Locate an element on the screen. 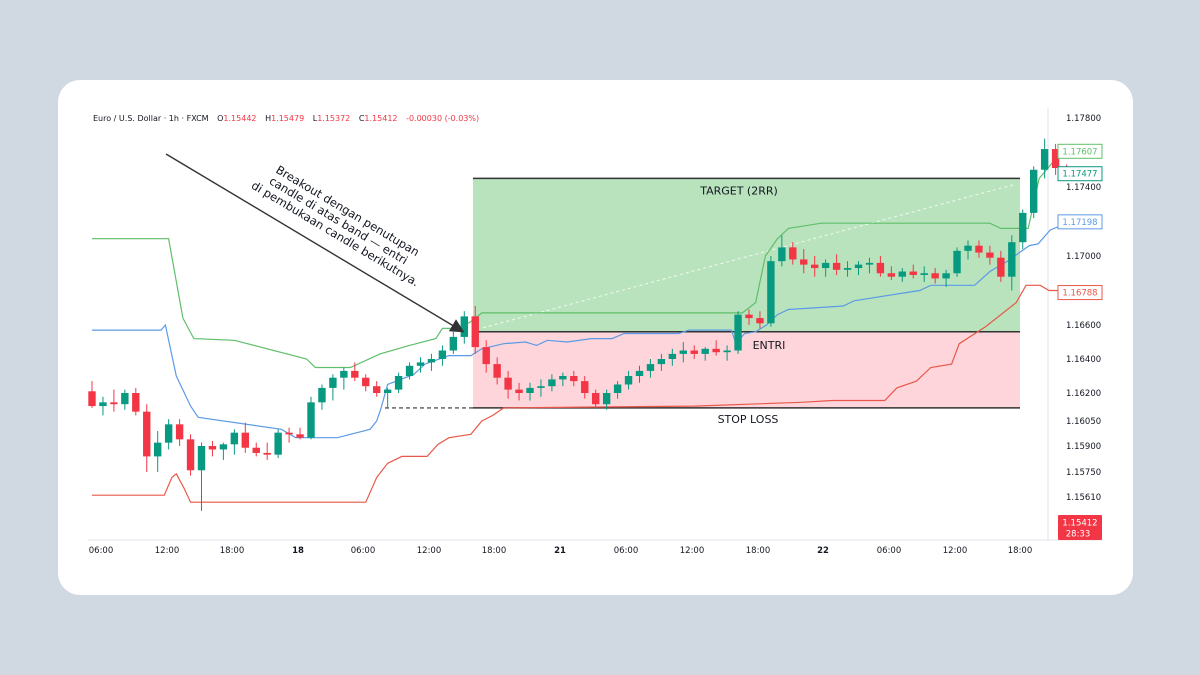 The width and height of the screenshot is (1200, 675). low-label: L is located at coordinates (315, 118).